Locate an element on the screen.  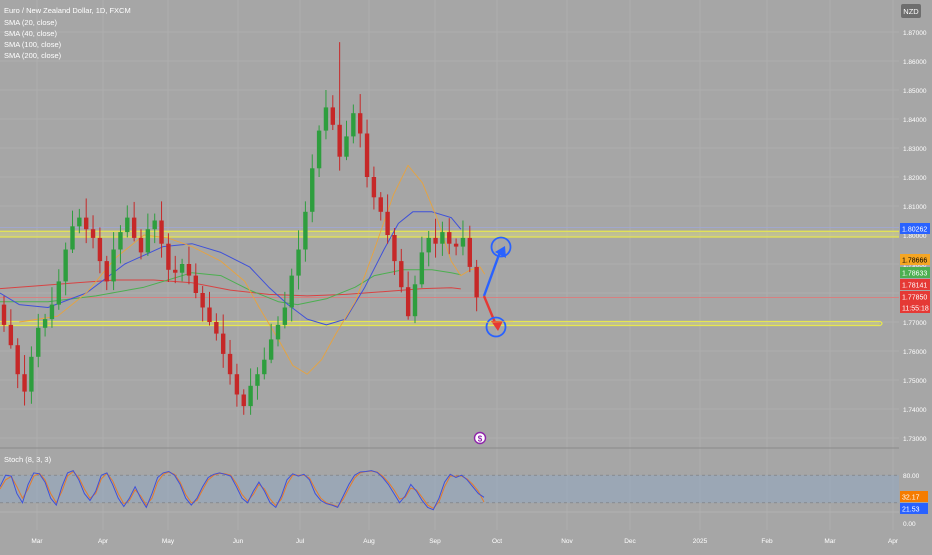
price-tick-label: 1.79000 is located at coordinates (915, 265).